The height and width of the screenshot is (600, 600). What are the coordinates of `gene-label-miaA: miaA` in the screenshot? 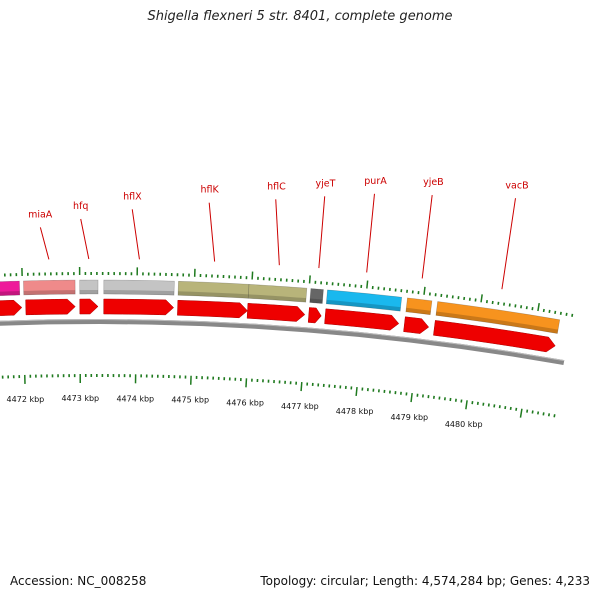 It's located at (40, 214).